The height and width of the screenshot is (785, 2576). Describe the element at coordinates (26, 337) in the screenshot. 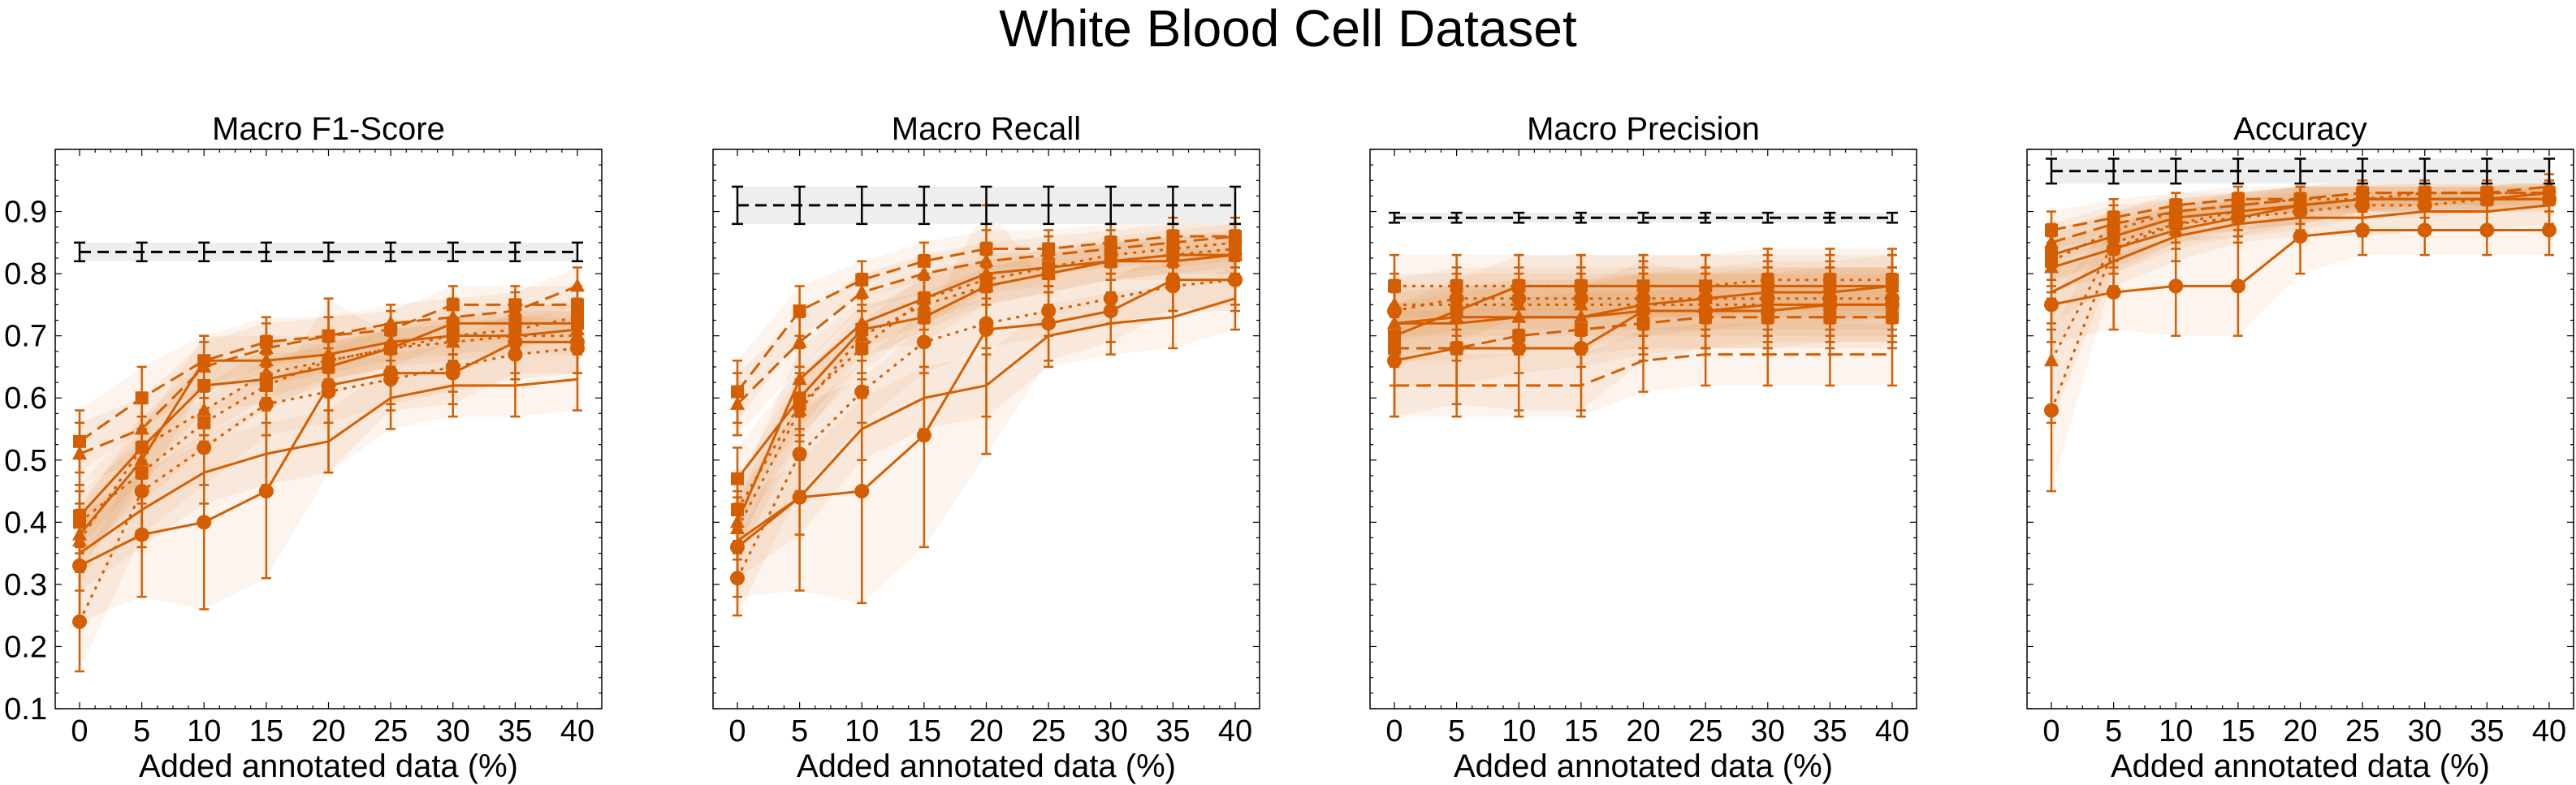

I see `y-tick-label: 0.7` at that location.